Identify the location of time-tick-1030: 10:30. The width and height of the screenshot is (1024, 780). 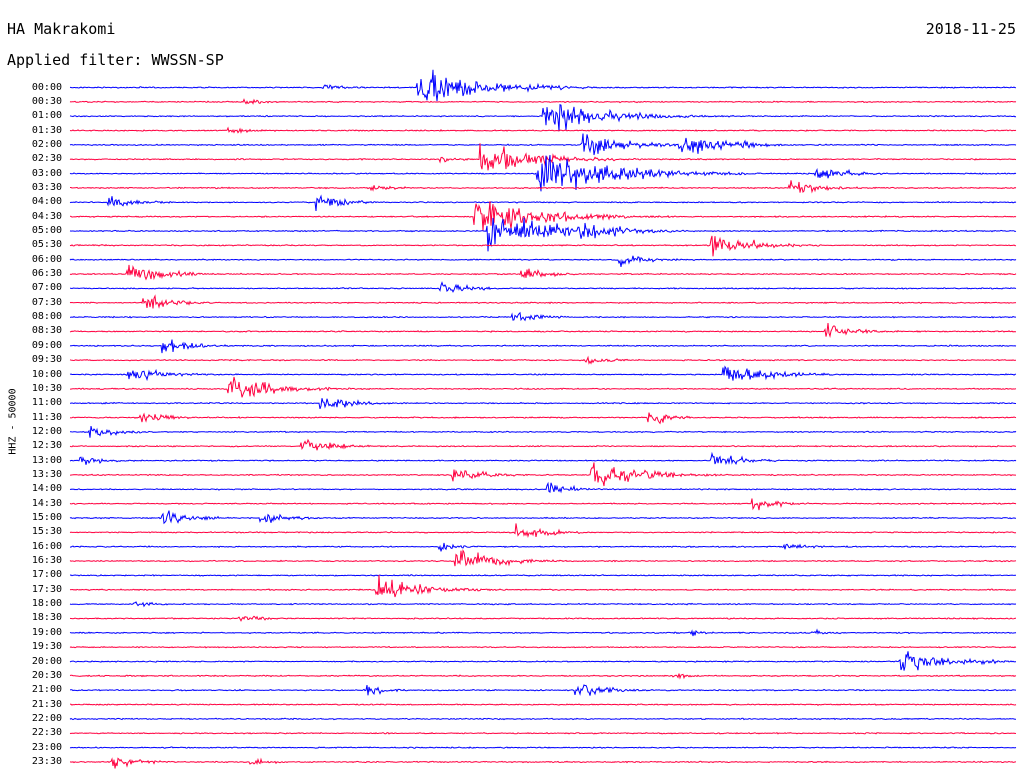
(46, 388).